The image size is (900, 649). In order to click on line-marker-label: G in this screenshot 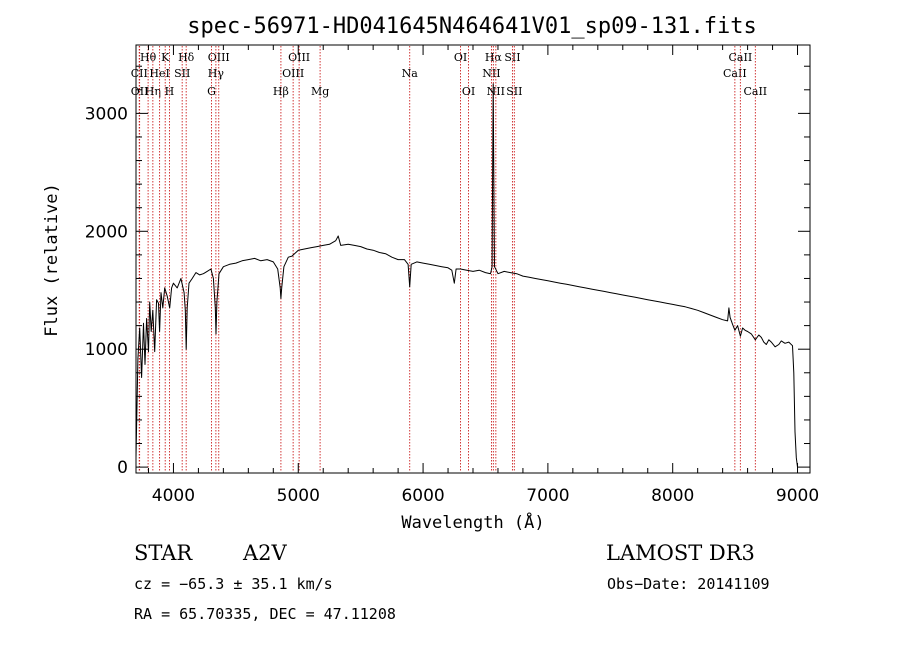, I will do `click(211, 91)`.